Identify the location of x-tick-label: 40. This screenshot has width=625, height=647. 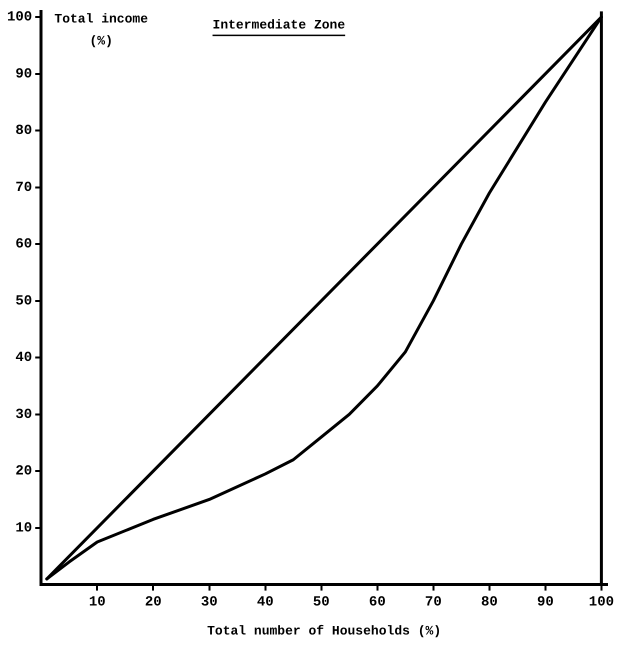
(265, 602).